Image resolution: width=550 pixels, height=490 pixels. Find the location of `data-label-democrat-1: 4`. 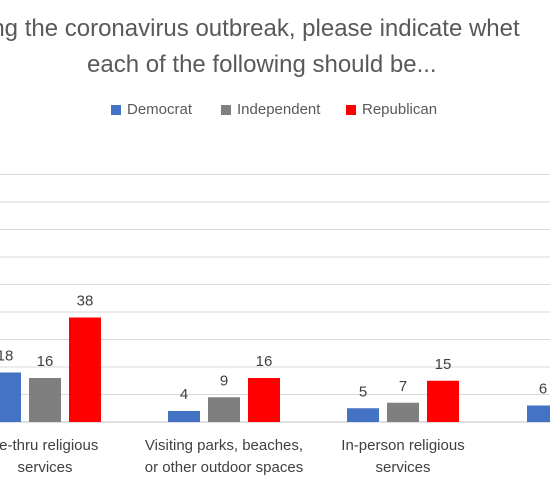

data-label-democrat-1: 4 is located at coordinates (184, 394).